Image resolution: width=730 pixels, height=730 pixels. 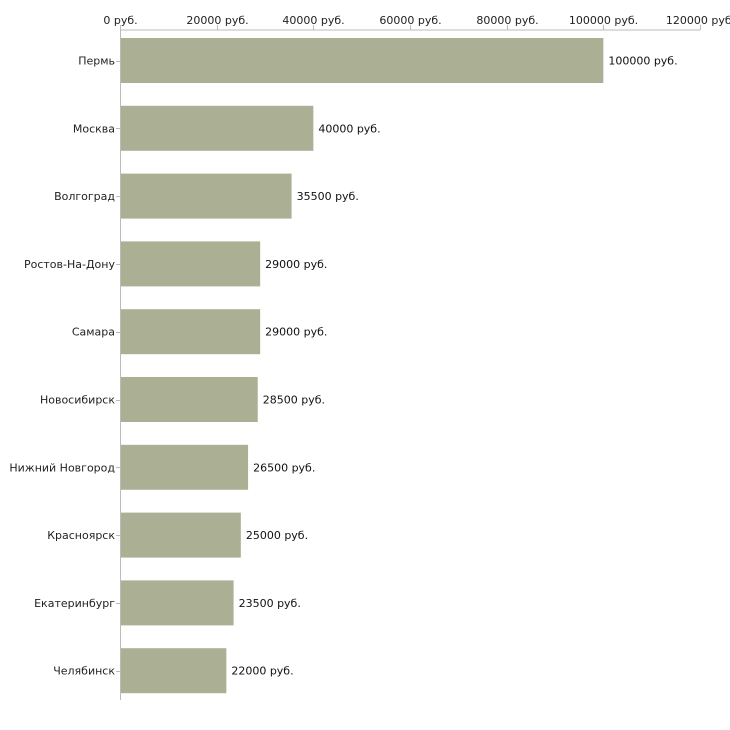 What do you see at coordinates (349, 128) in the screenshot?
I see `bar-value-label: 40000 руб.` at bounding box center [349, 128].